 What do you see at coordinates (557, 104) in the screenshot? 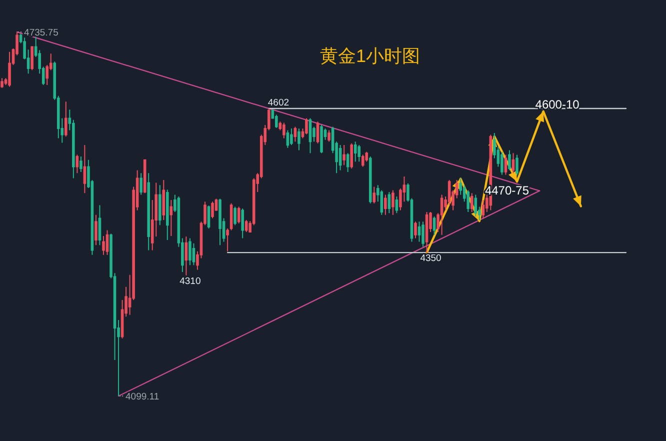
I see `data-label: 4600-10` at bounding box center [557, 104].